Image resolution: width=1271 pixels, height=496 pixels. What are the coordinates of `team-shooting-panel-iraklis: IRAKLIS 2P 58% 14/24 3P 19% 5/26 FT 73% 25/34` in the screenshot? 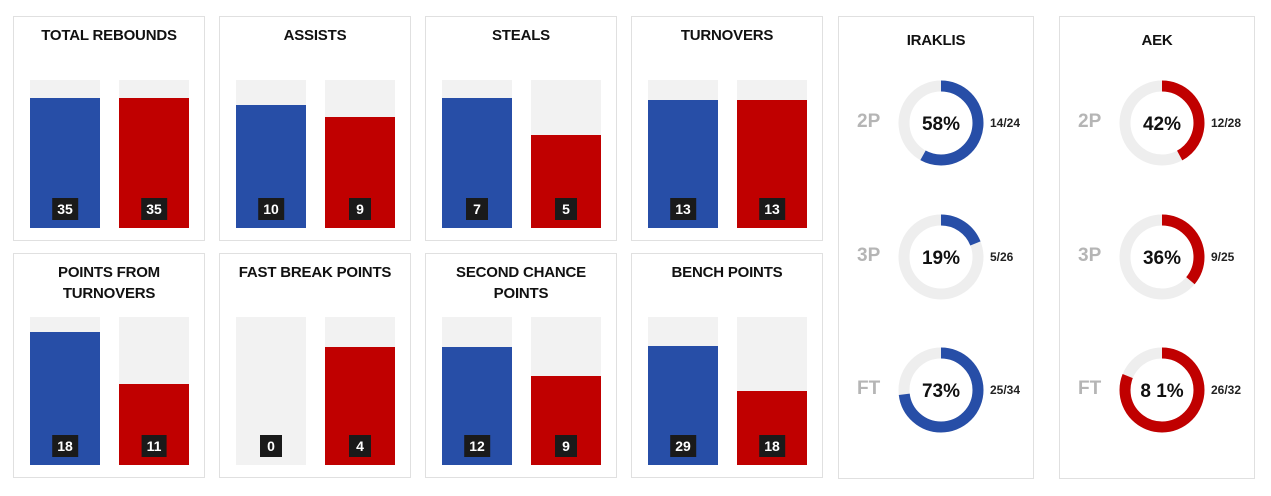 It's located at (936, 247).